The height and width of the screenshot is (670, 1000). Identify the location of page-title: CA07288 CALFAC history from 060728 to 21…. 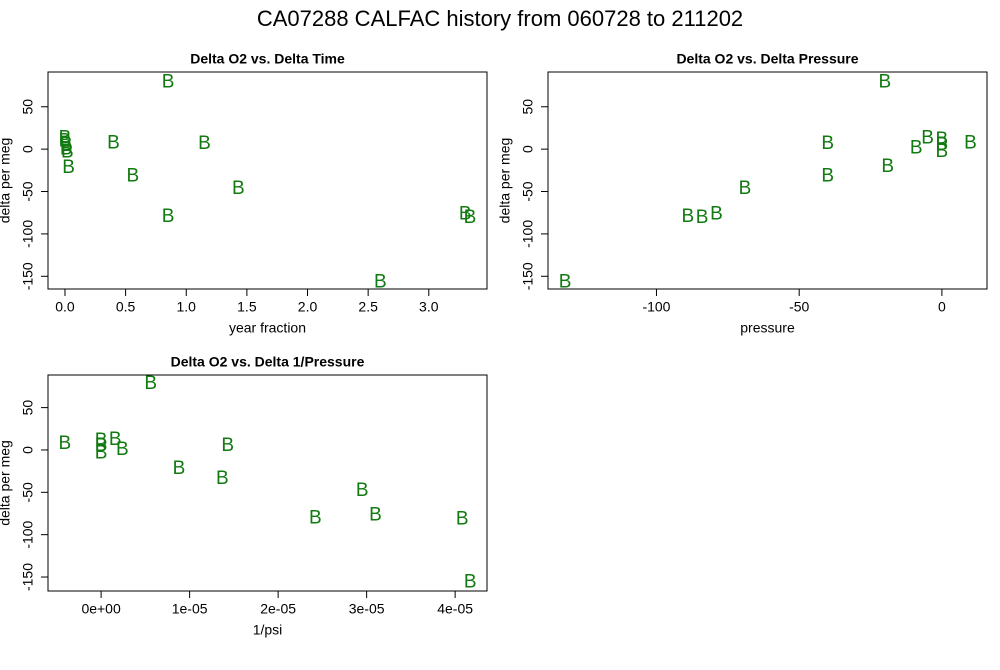
(500, 18).